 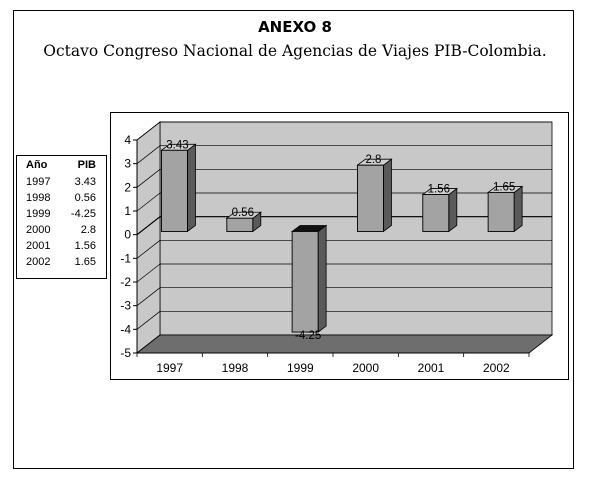 I want to click on table-row: 2001 1.56, so click(x=61, y=247).